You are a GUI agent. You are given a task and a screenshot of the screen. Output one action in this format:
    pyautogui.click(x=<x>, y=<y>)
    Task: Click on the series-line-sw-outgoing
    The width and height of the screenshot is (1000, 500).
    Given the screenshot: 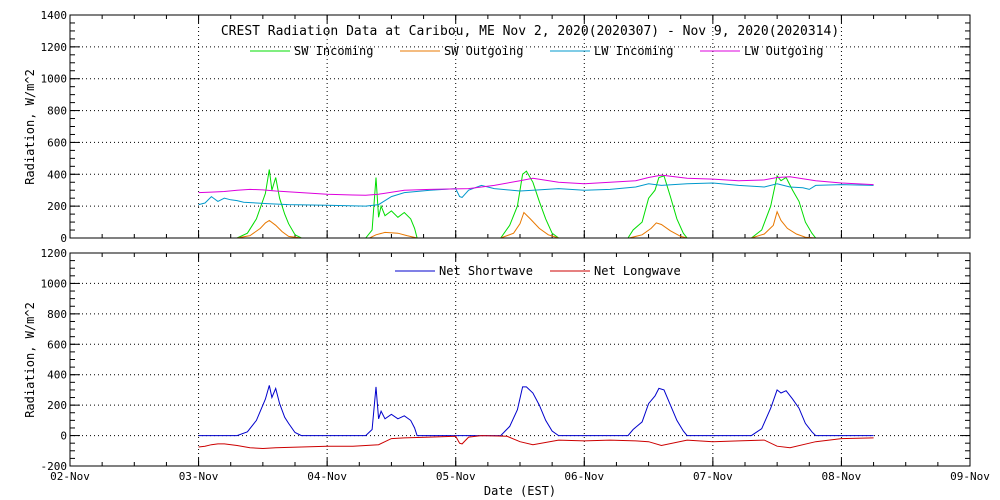 What is the action you would take?
    pyautogui.click(x=536, y=224)
    